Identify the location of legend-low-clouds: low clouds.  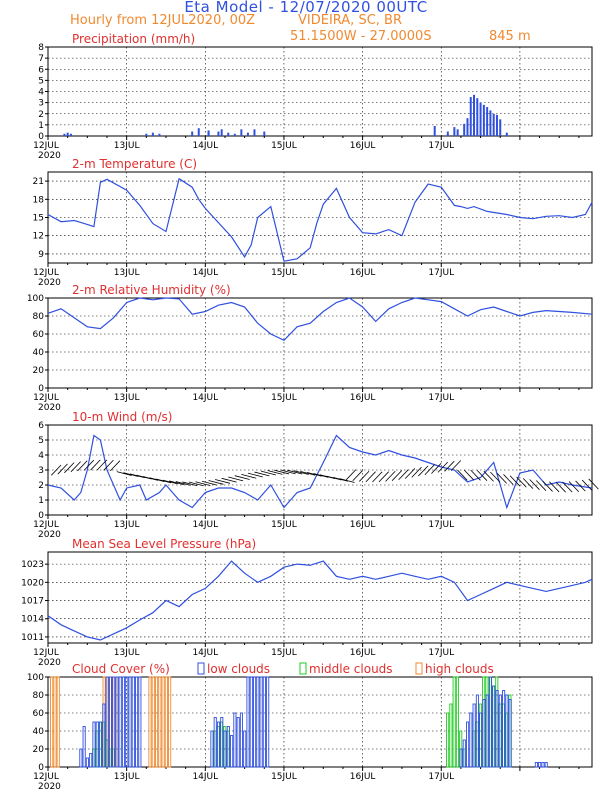
(238, 669).